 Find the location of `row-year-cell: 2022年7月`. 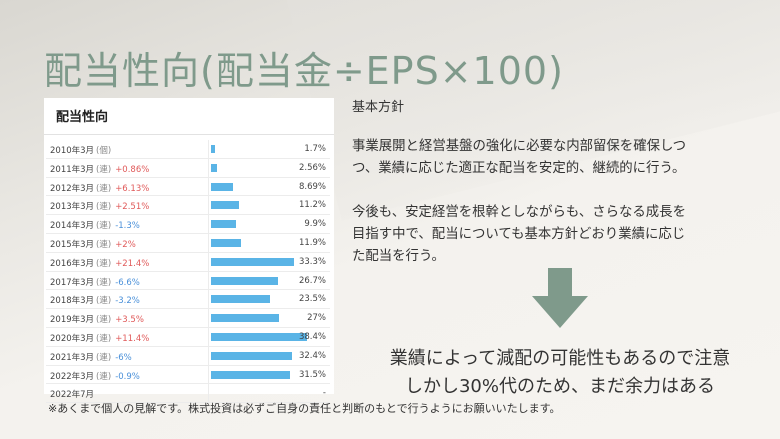

row-year-cell: 2022年7月 is located at coordinates (75, 394).